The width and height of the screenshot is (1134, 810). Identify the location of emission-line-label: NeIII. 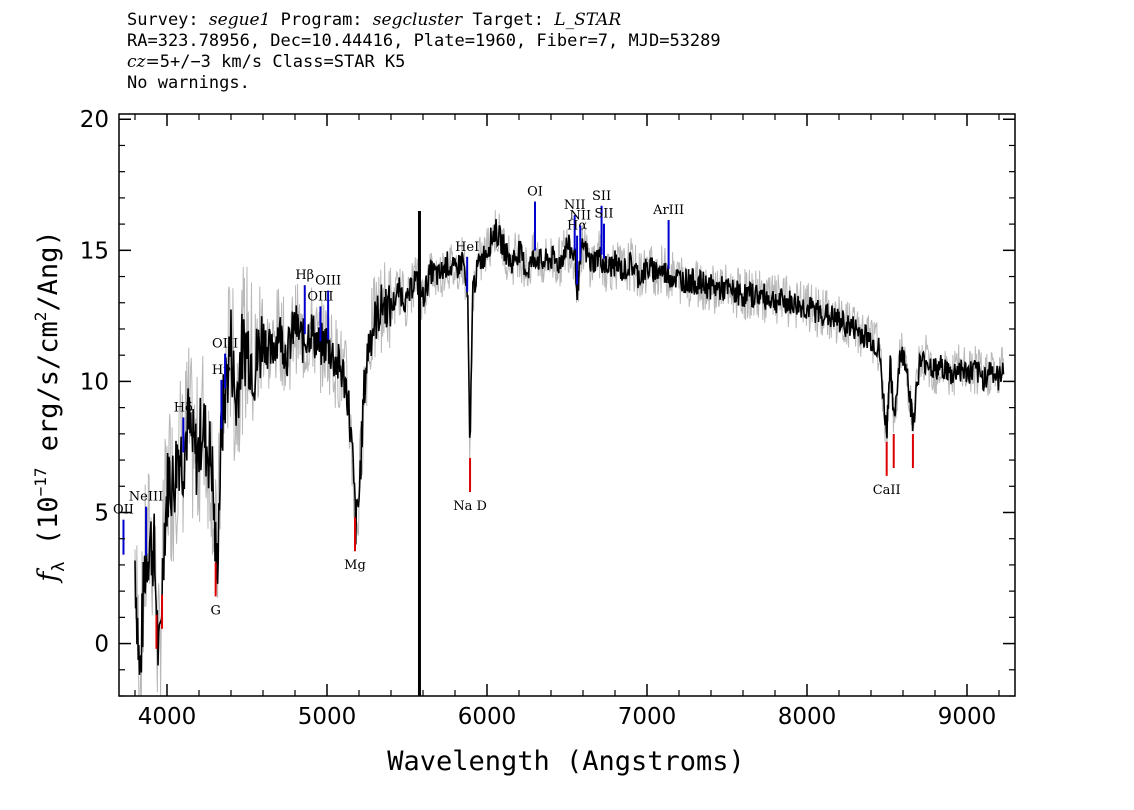
(146, 497).